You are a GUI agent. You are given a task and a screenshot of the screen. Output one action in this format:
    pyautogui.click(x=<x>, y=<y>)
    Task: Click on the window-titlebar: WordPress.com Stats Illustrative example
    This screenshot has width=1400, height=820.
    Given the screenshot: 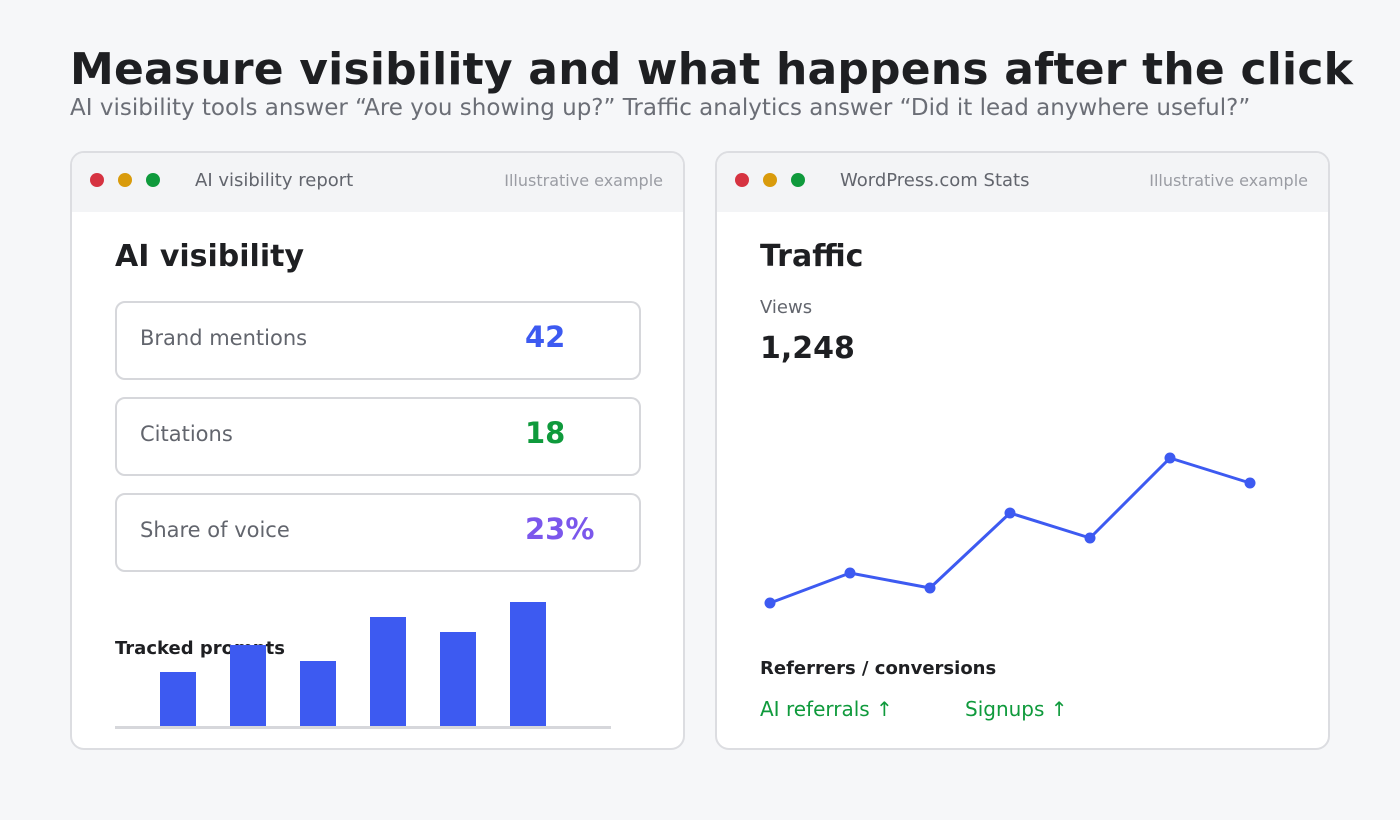 What is the action you would take?
    pyautogui.click(x=1022, y=182)
    